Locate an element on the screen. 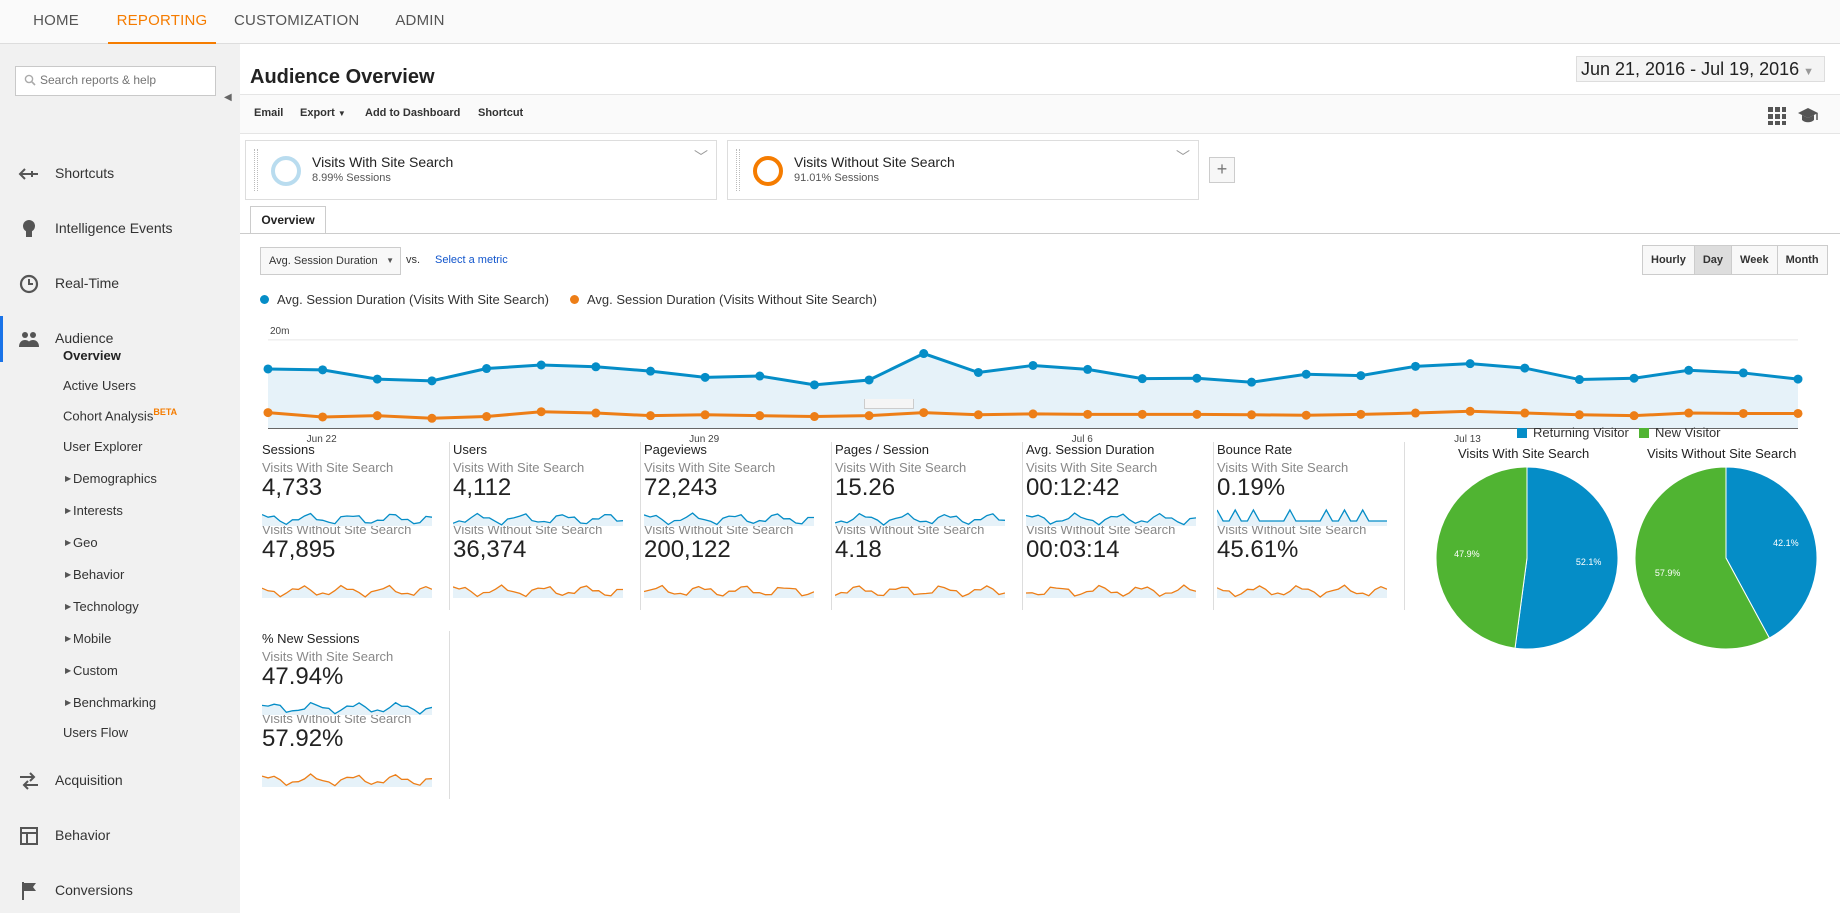  sidebar-item-conversions: Conversions is located at coordinates (120, 891).